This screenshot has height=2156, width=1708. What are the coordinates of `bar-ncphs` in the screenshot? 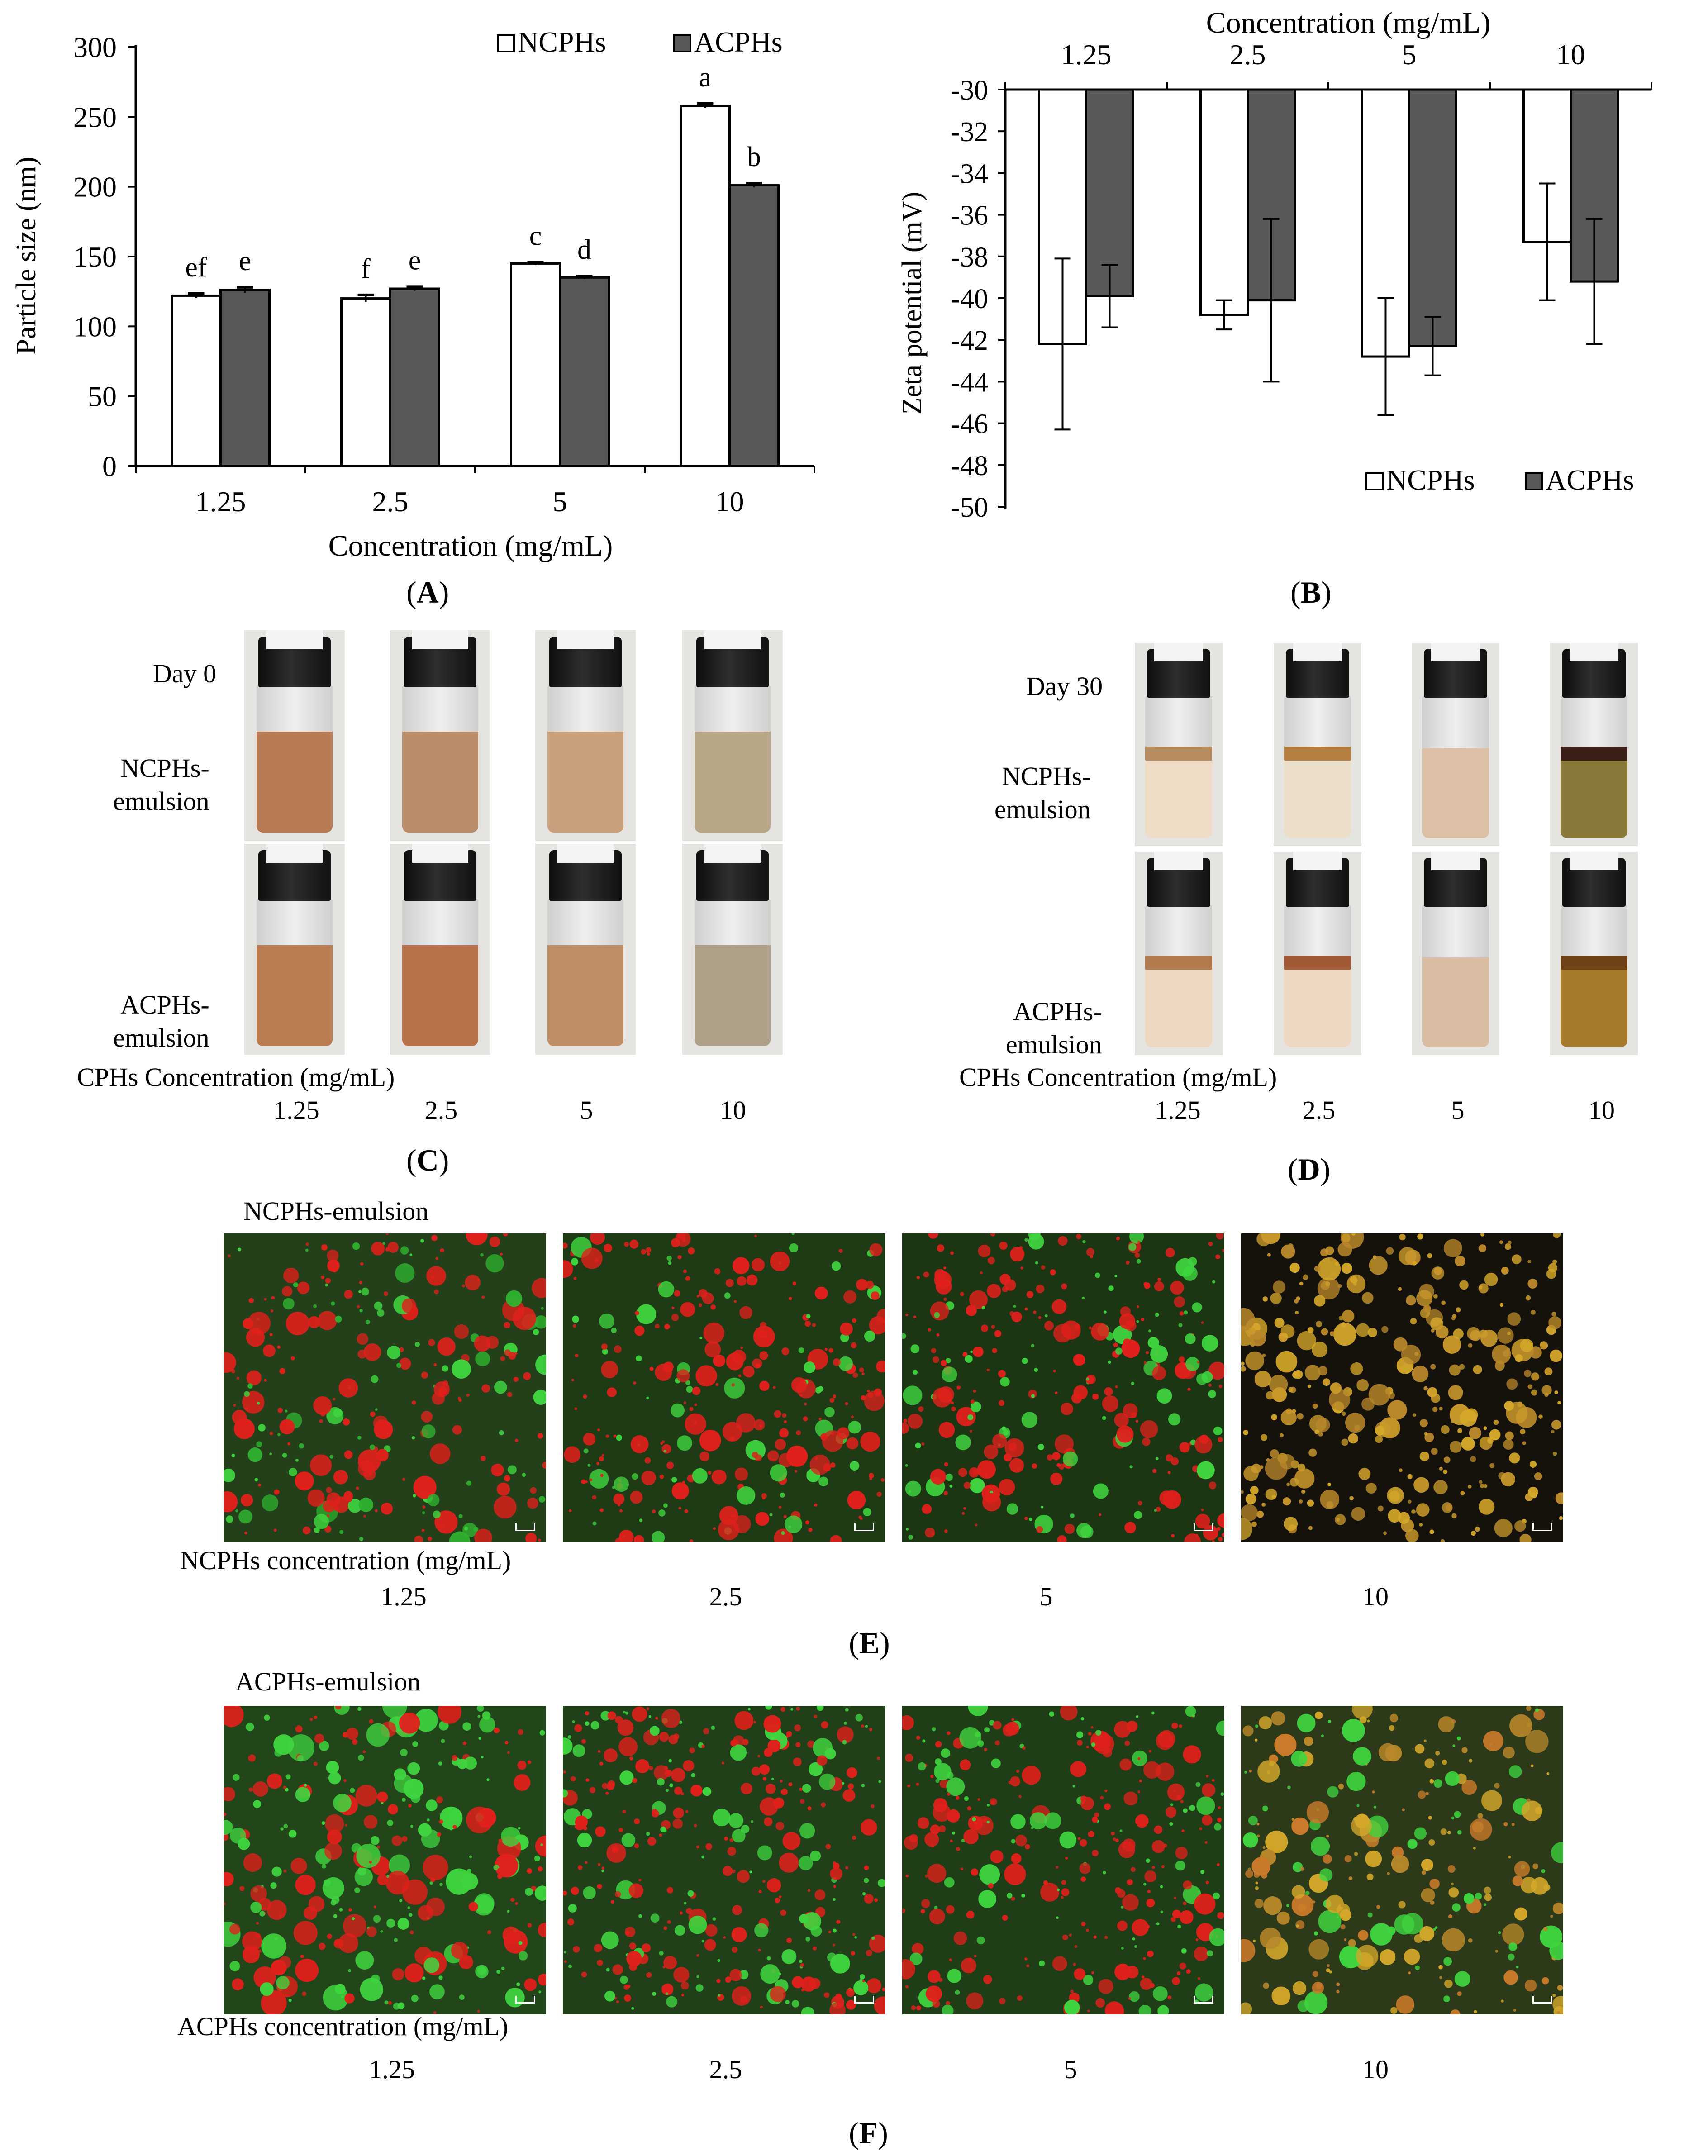 It's located at (706, 286).